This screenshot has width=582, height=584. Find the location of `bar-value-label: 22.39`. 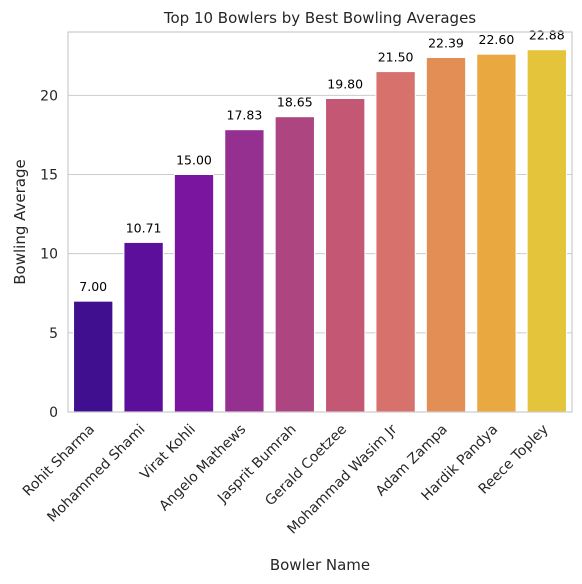

bar-value-label: 22.39 is located at coordinates (446, 42).